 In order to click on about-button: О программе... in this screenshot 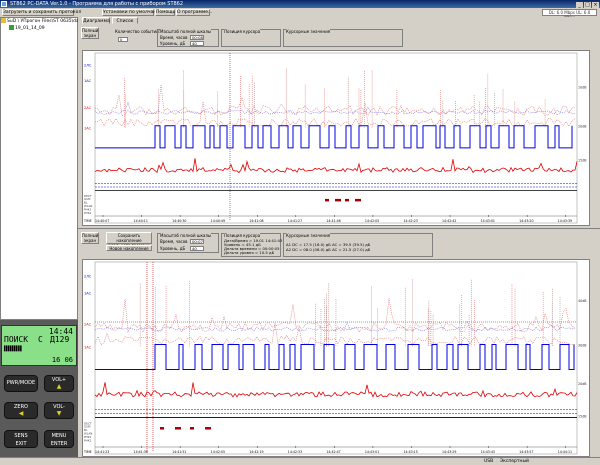, I will do `click(194, 12)`.